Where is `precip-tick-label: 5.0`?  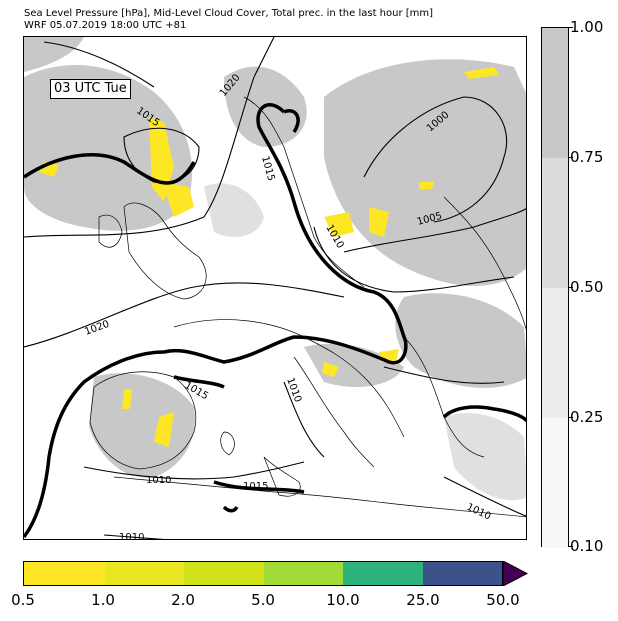
precip-tick-label: 5.0 is located at coordinates (263, 600).